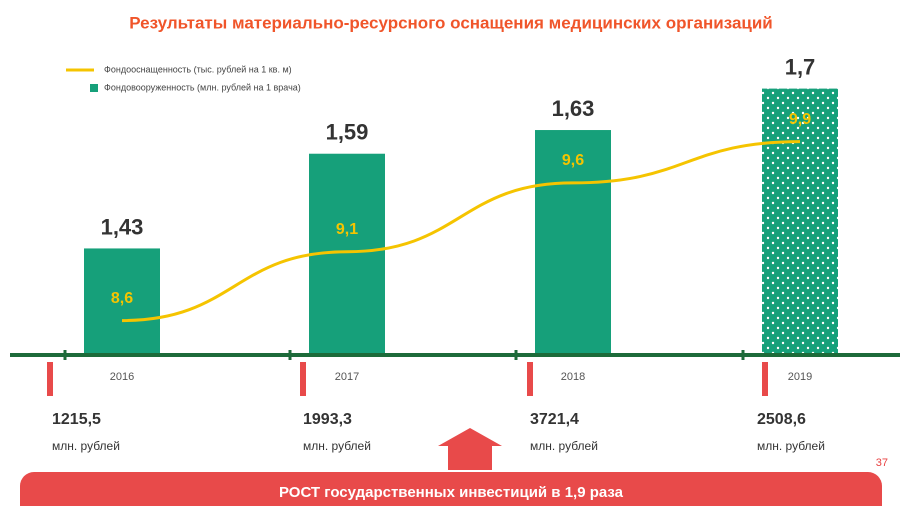 The height and width of the screenshot is (506, 902). What do you see at coordinates (347, 132) in the screenshot?
I see `bar-value-label: 1,59` at bounding box center [347, 132].